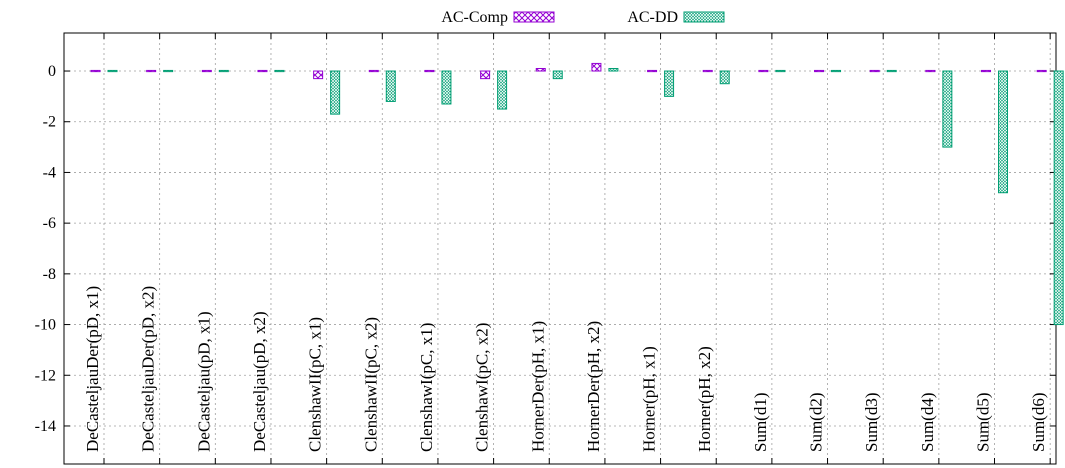 This screenshot has height=468, width=1065. What do you see at coordinates (315, 384) in the screenshot?
I see `category-label: ClenshawII(pC, x1)` at bounding box center [315, 384].